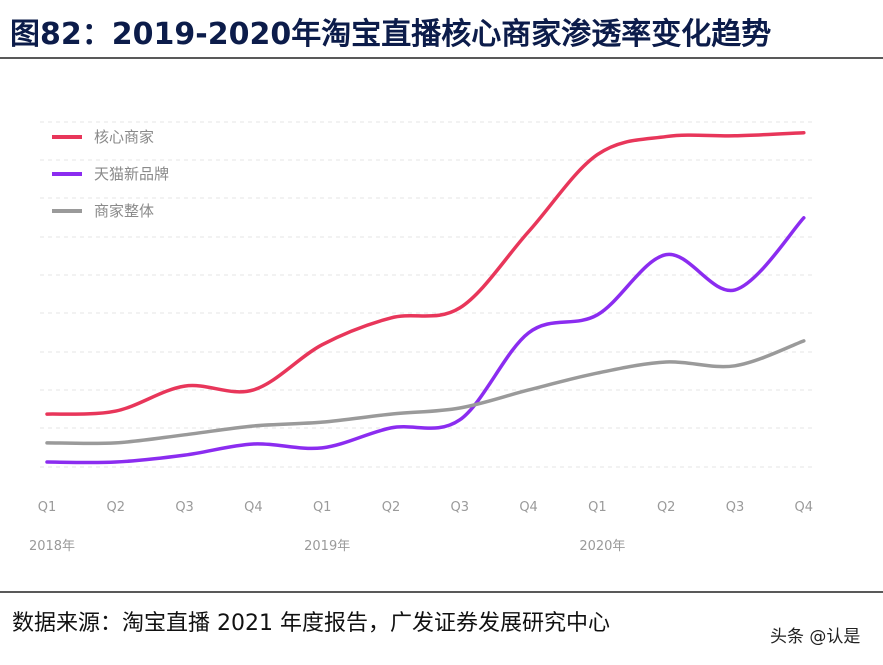 Image resolution: width=883 pixels, height=665 pixels. Describe the element at coordinates (131, 174) in the screenshot. I see `legend-label: 天猫新品牌` at that location.